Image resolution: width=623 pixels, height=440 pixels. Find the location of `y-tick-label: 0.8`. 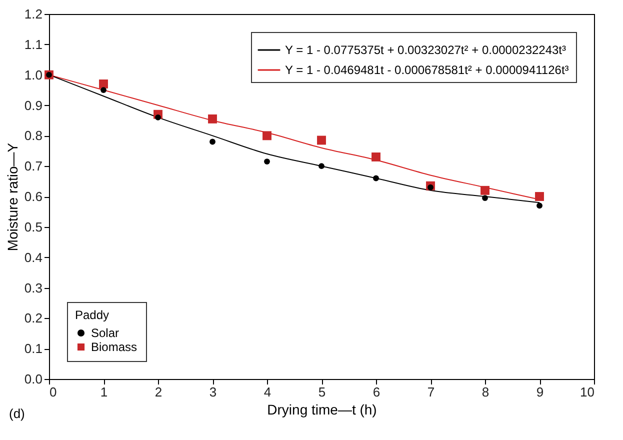

y-tick-label: 0.8 is located at coordinates (33, 136).